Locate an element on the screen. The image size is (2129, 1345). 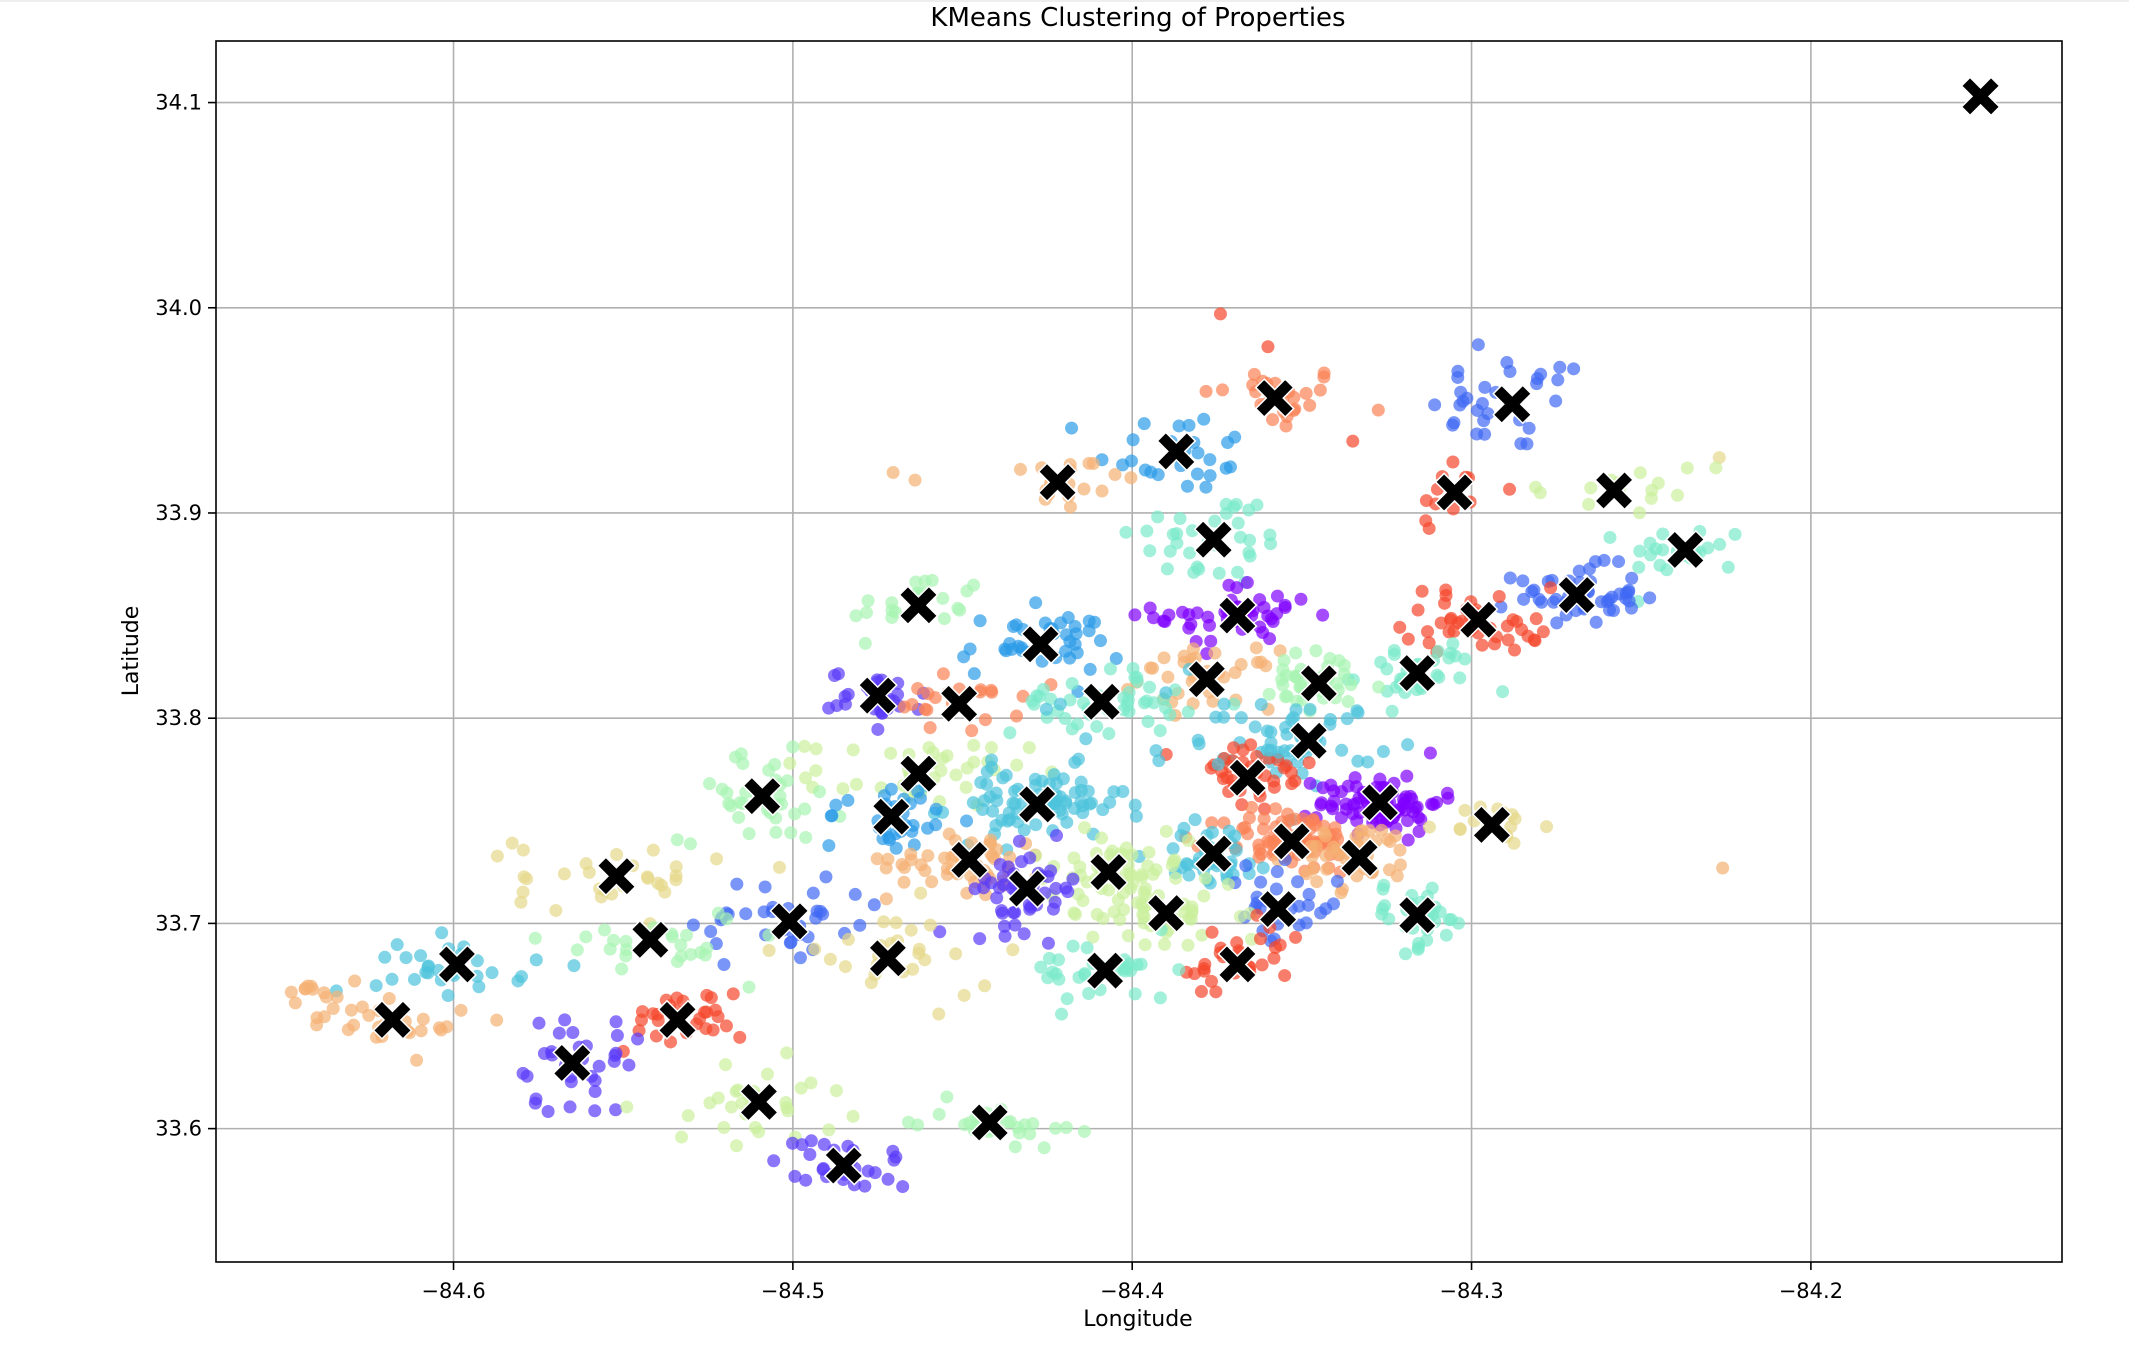
x-tick-label: −84.2 is located at coordinates (1811, 1291).